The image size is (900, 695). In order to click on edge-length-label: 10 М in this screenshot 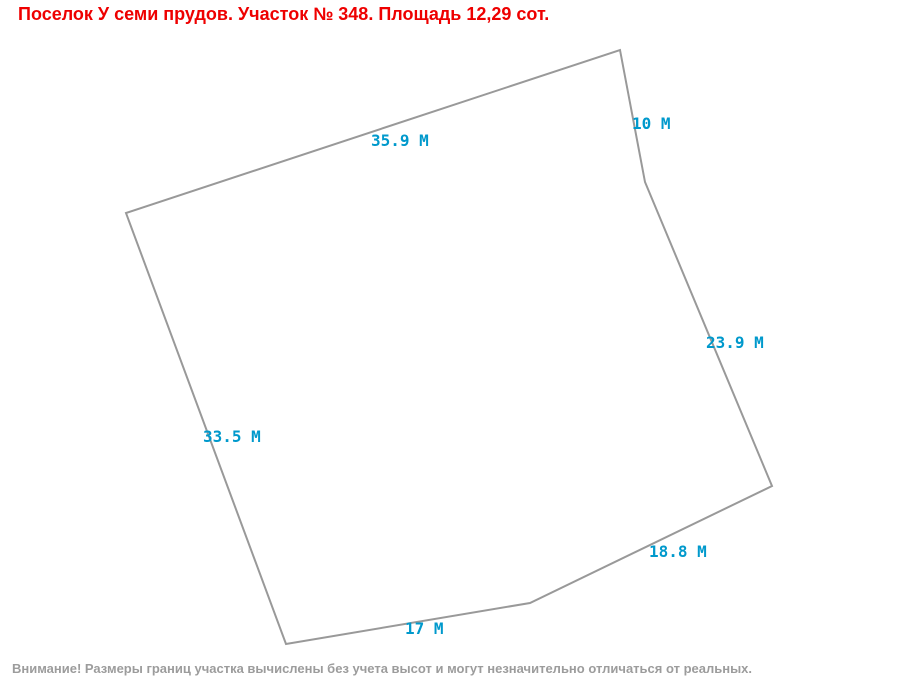, I will do `click(651, 123)`.